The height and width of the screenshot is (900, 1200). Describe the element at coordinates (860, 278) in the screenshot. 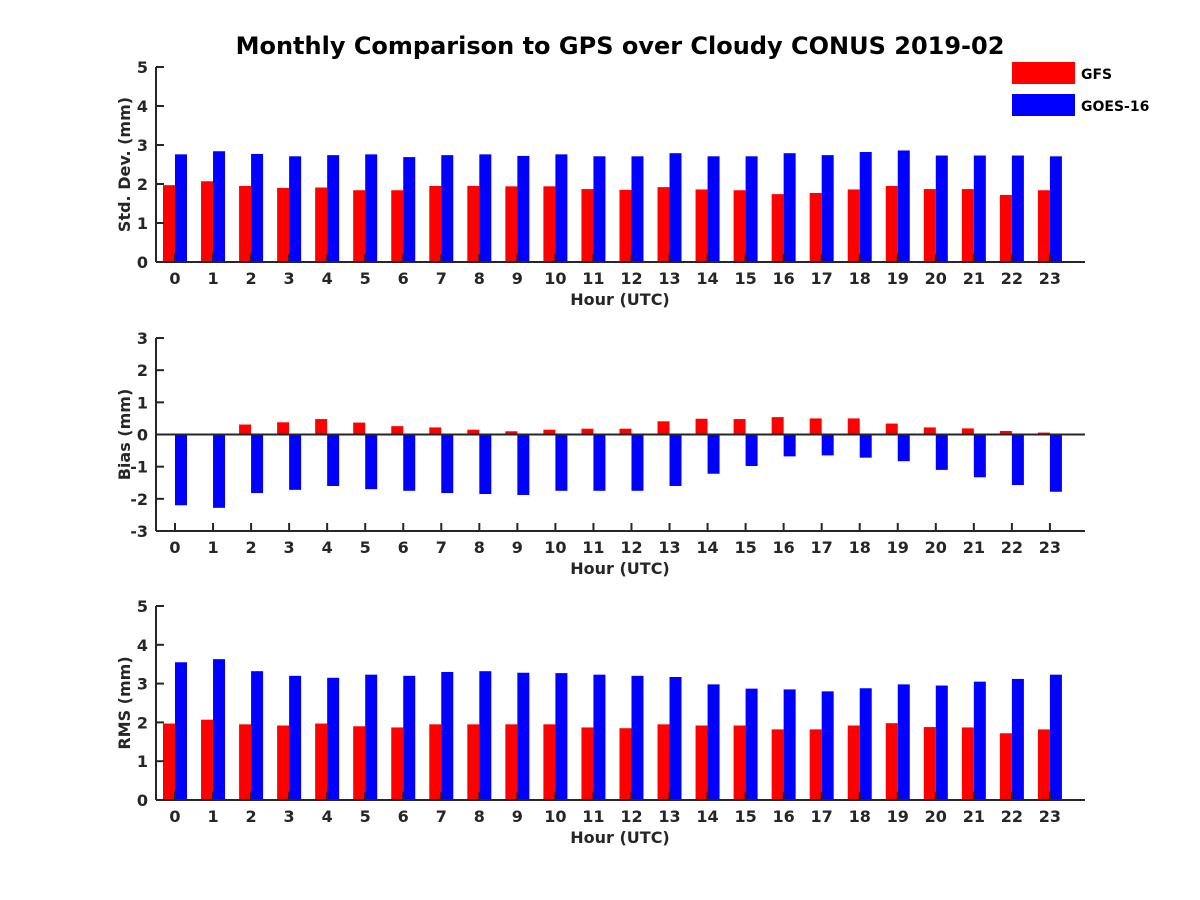

I see `stddev-x-tick-label: 18` at that location.